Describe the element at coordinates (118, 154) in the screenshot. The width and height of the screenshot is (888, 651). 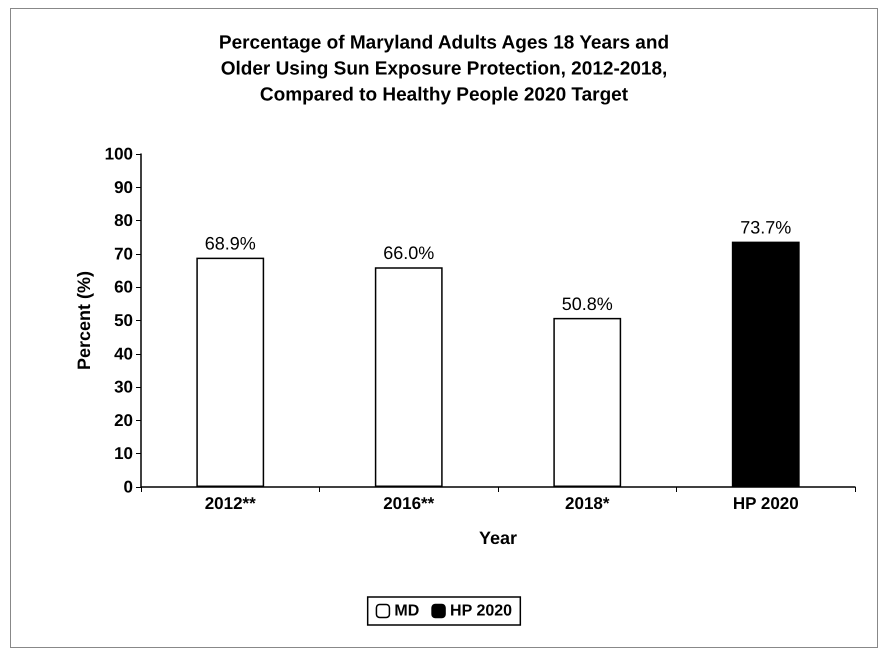
I see `y-tick-label: 100` at that location.